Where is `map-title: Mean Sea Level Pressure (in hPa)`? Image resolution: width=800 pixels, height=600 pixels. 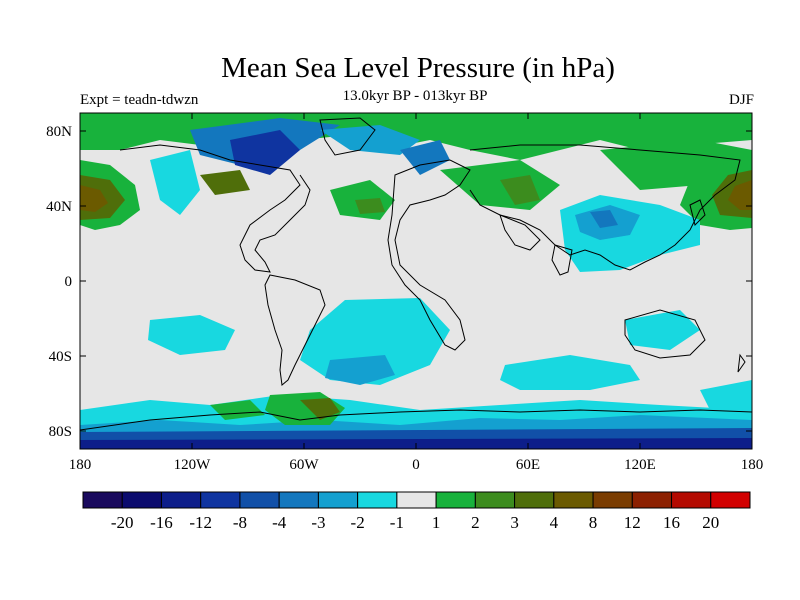
map-title: Mean Sea Level Pressure (in hPa) is located at coordinates (418, 68).